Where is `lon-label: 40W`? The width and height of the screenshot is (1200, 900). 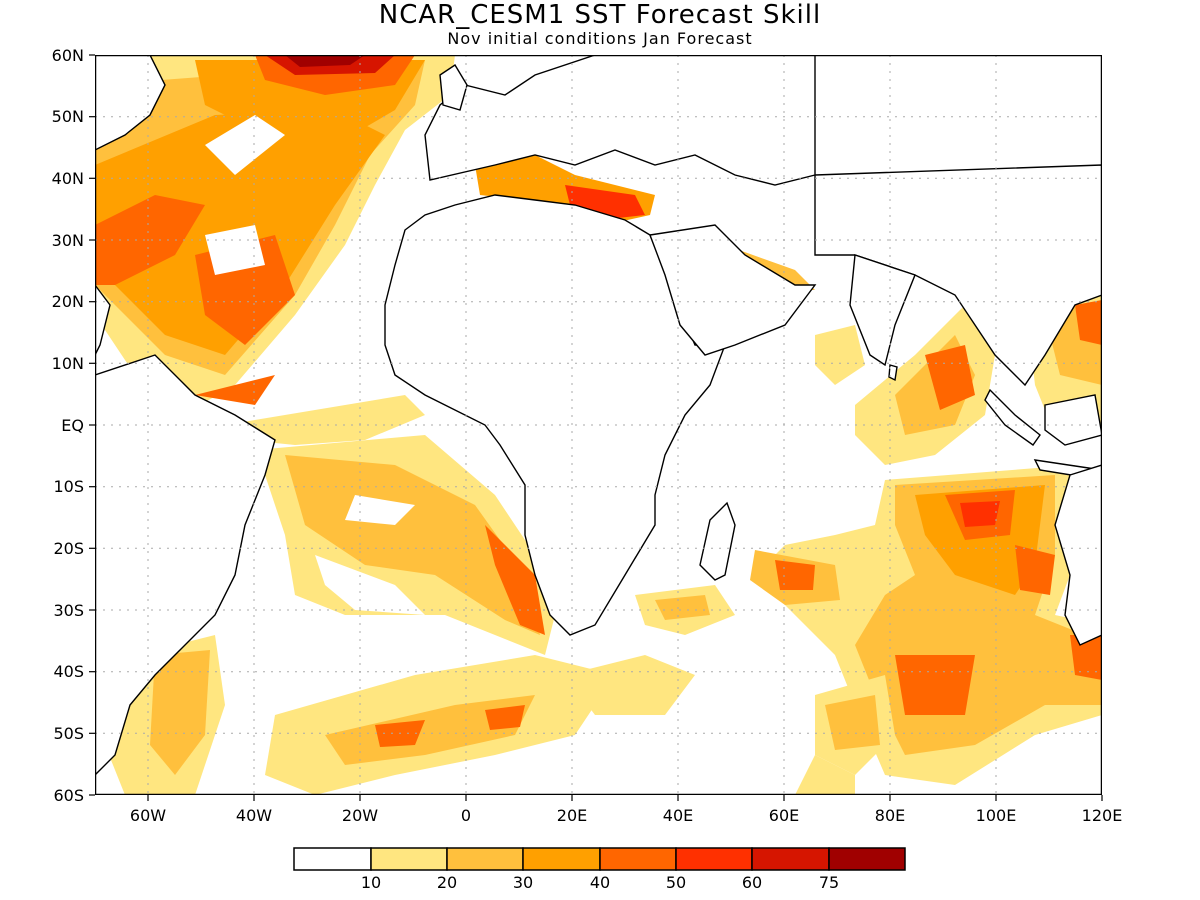
lon-label: 40W is located at coordinates (254, 815).